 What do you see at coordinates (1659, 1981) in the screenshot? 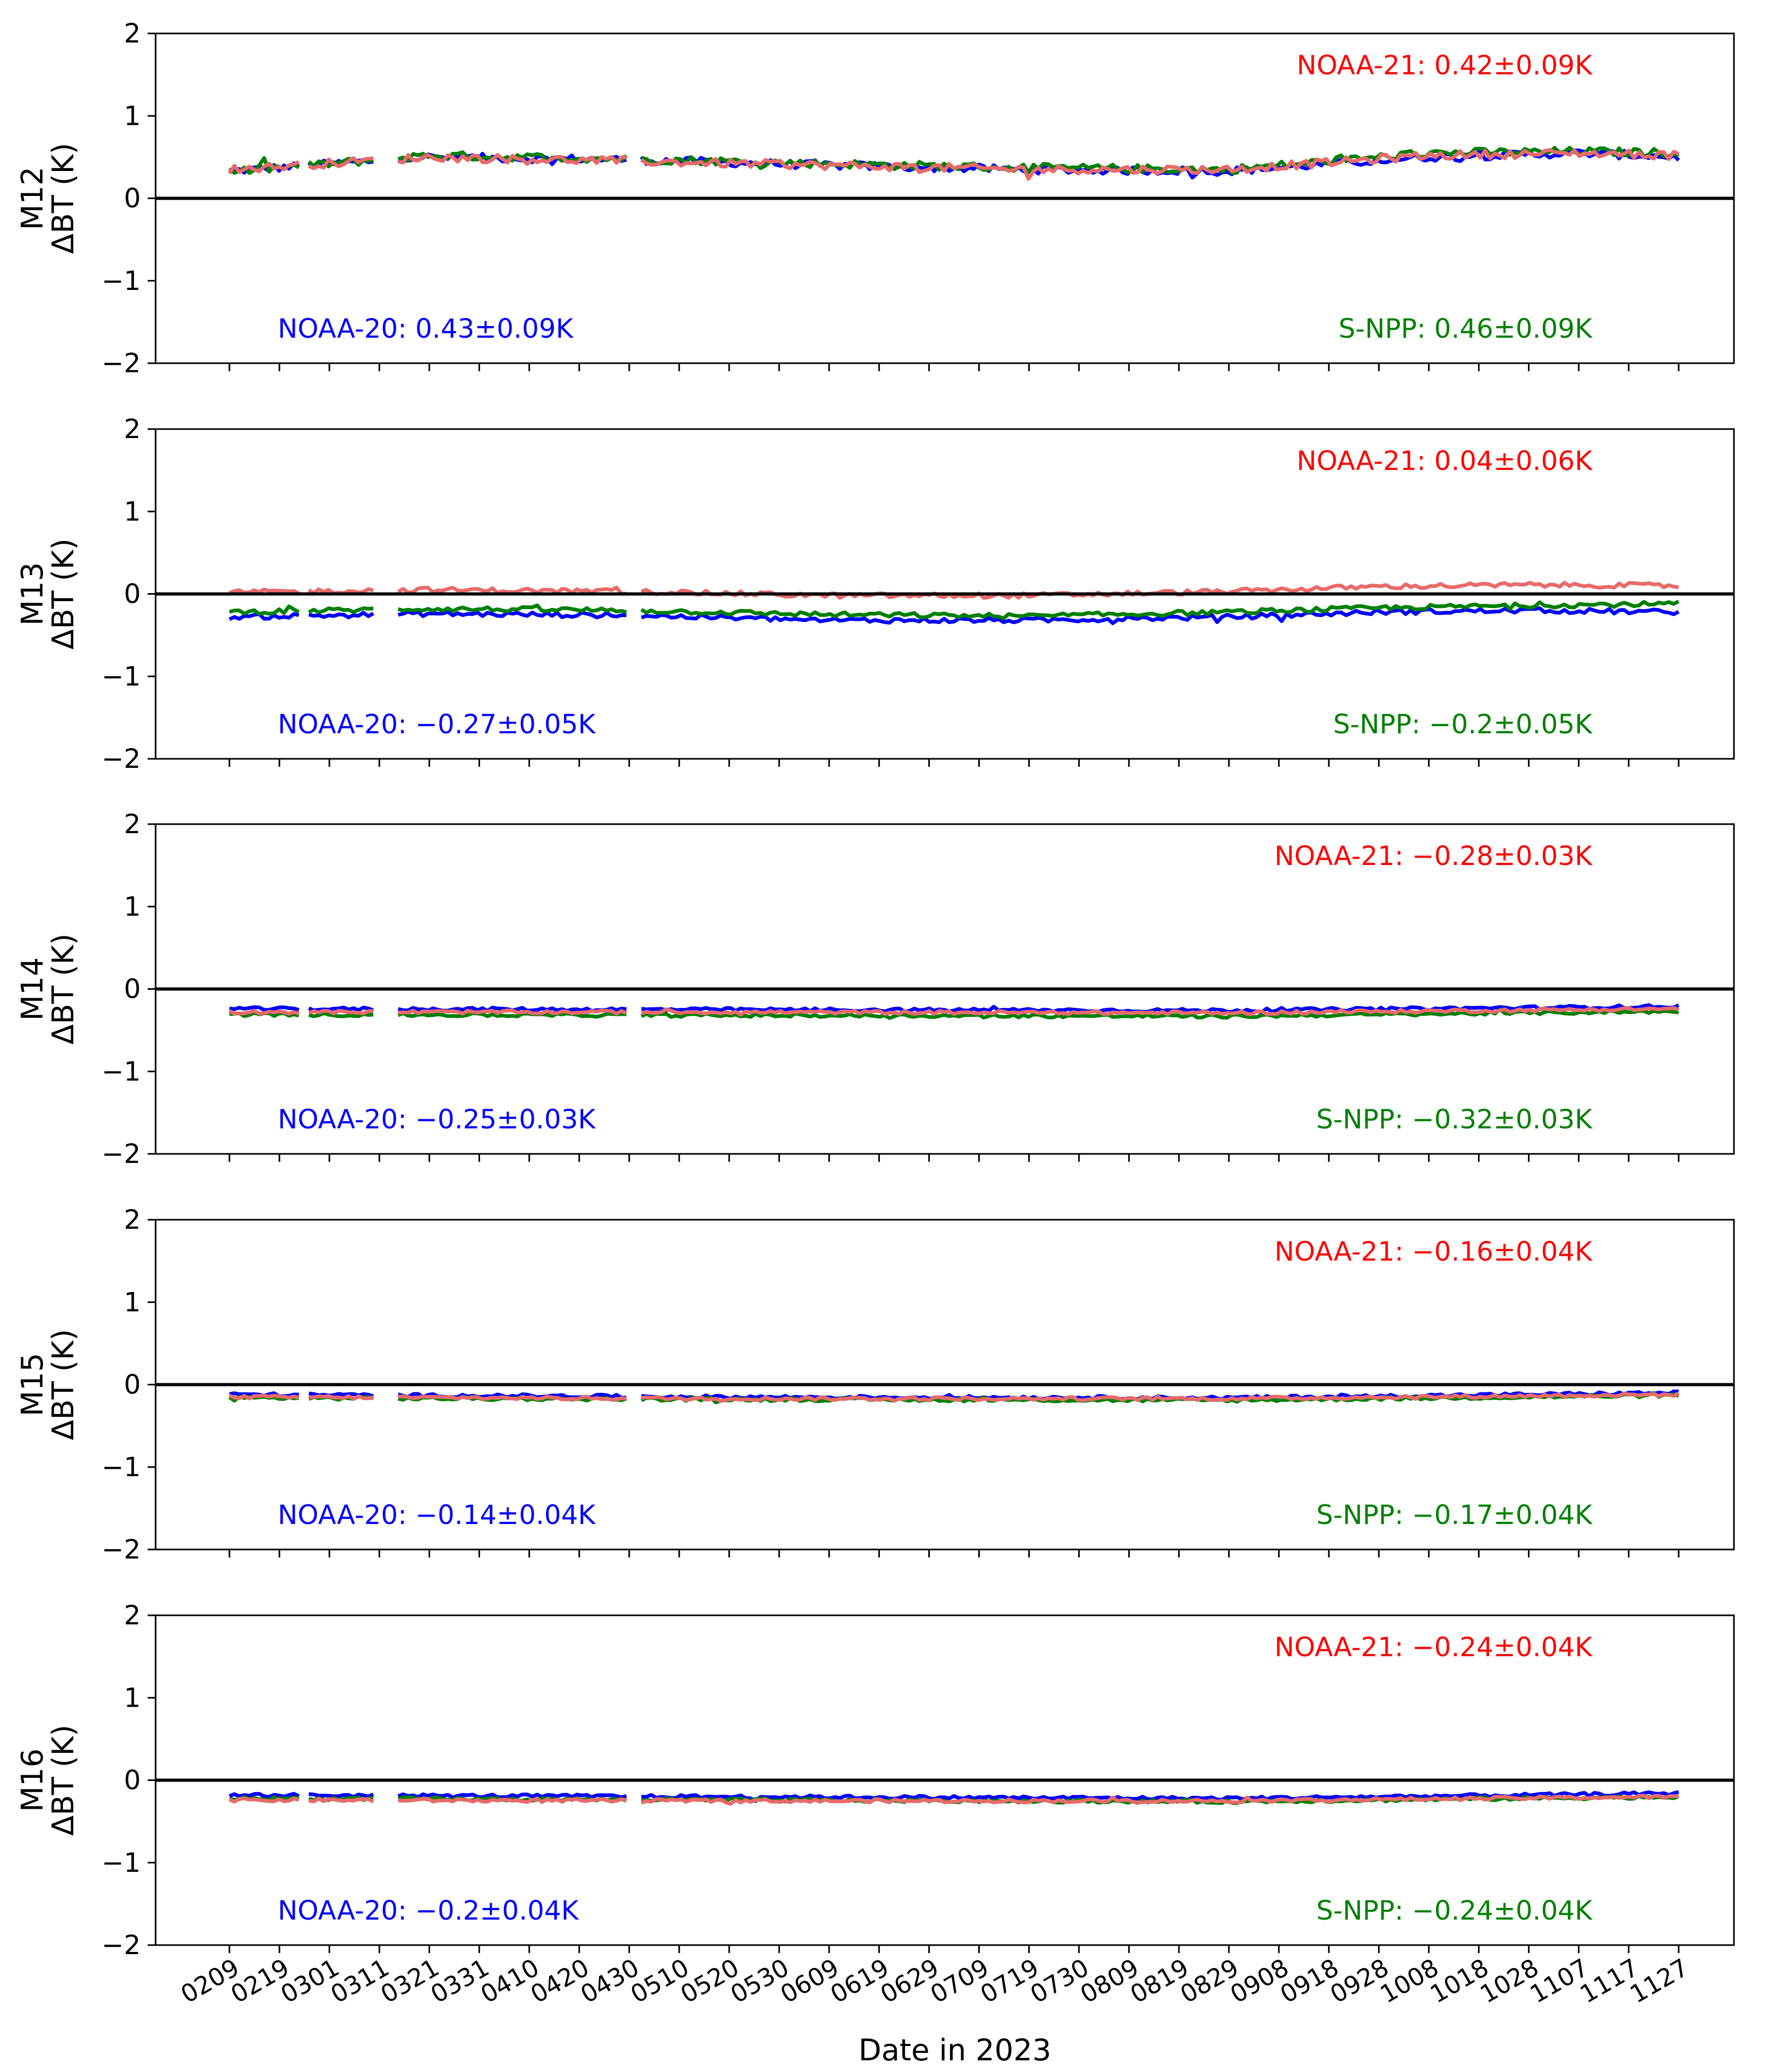
I see `x-tick-label: 1127` at bounding box center [1659, 1981].